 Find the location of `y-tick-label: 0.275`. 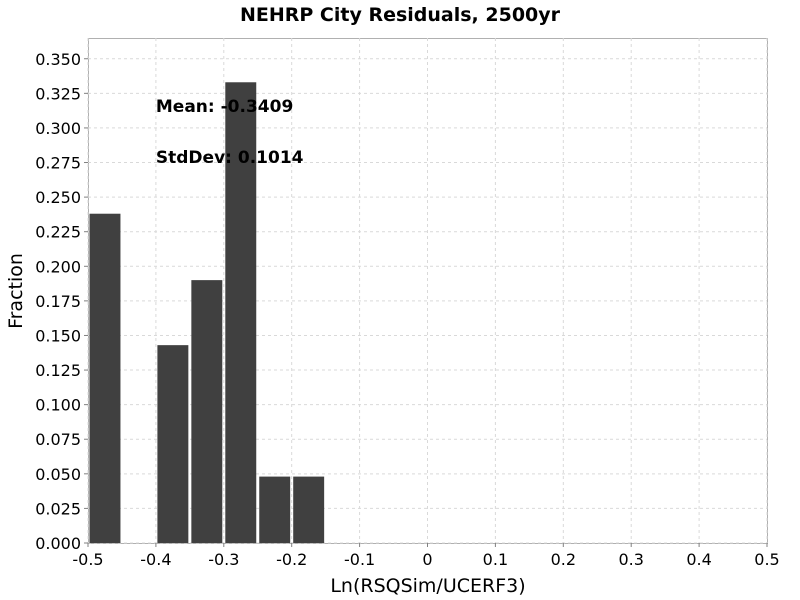

y-tick-label: 0.275 is located at coordinates (58, 163).